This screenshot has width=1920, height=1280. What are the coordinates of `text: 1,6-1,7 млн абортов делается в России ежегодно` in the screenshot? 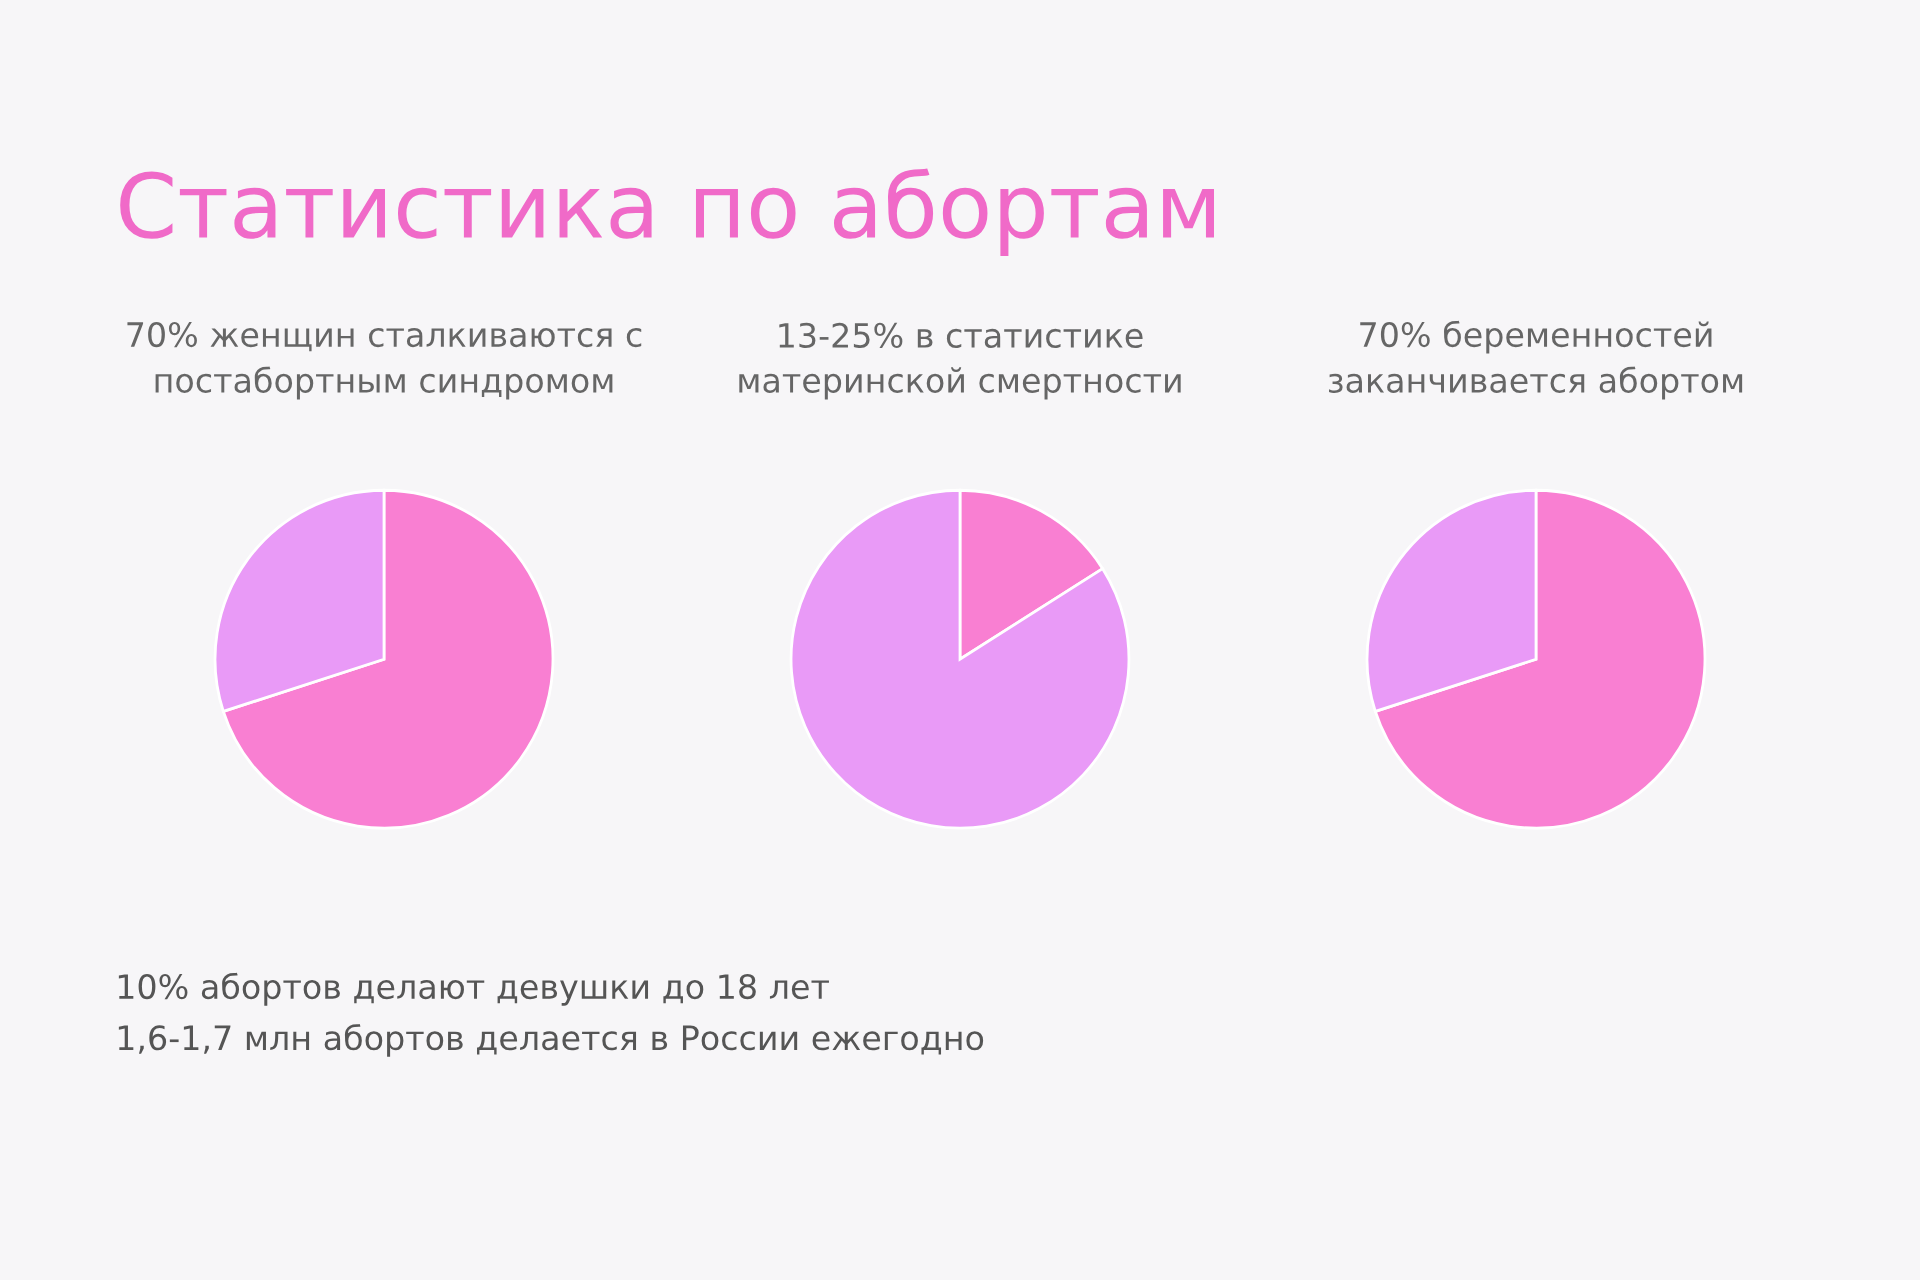 It's located at (551, 1040).